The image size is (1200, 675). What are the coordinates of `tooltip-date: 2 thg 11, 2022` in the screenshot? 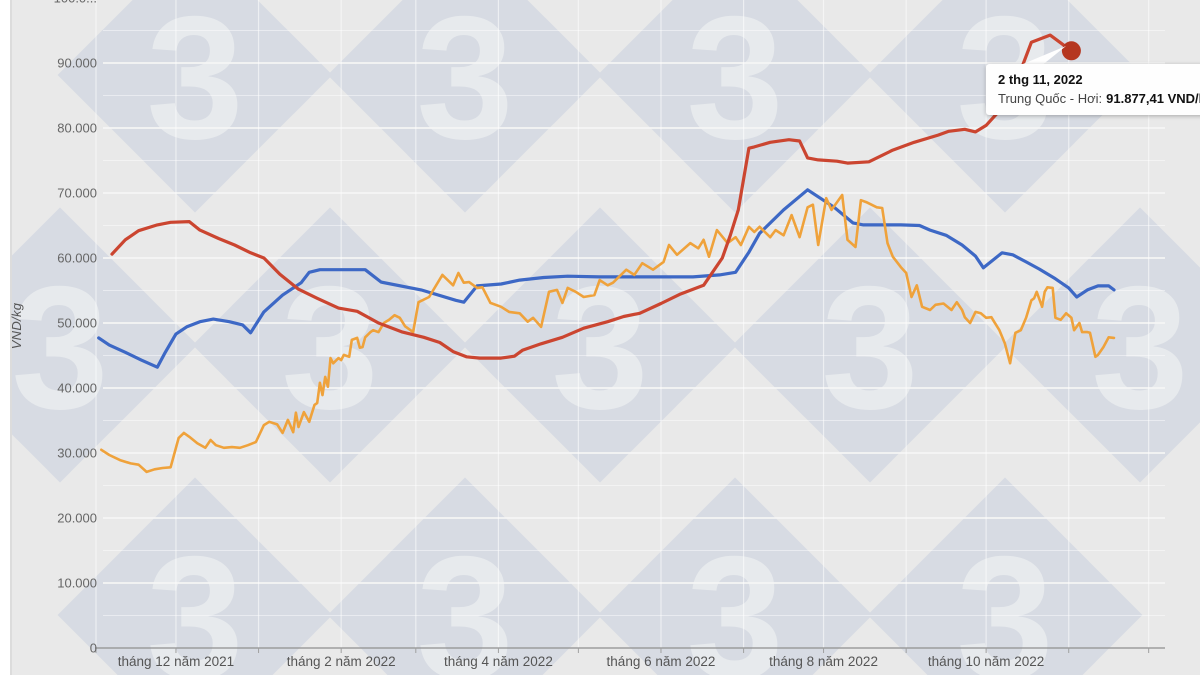 It's located at (1040, 79).